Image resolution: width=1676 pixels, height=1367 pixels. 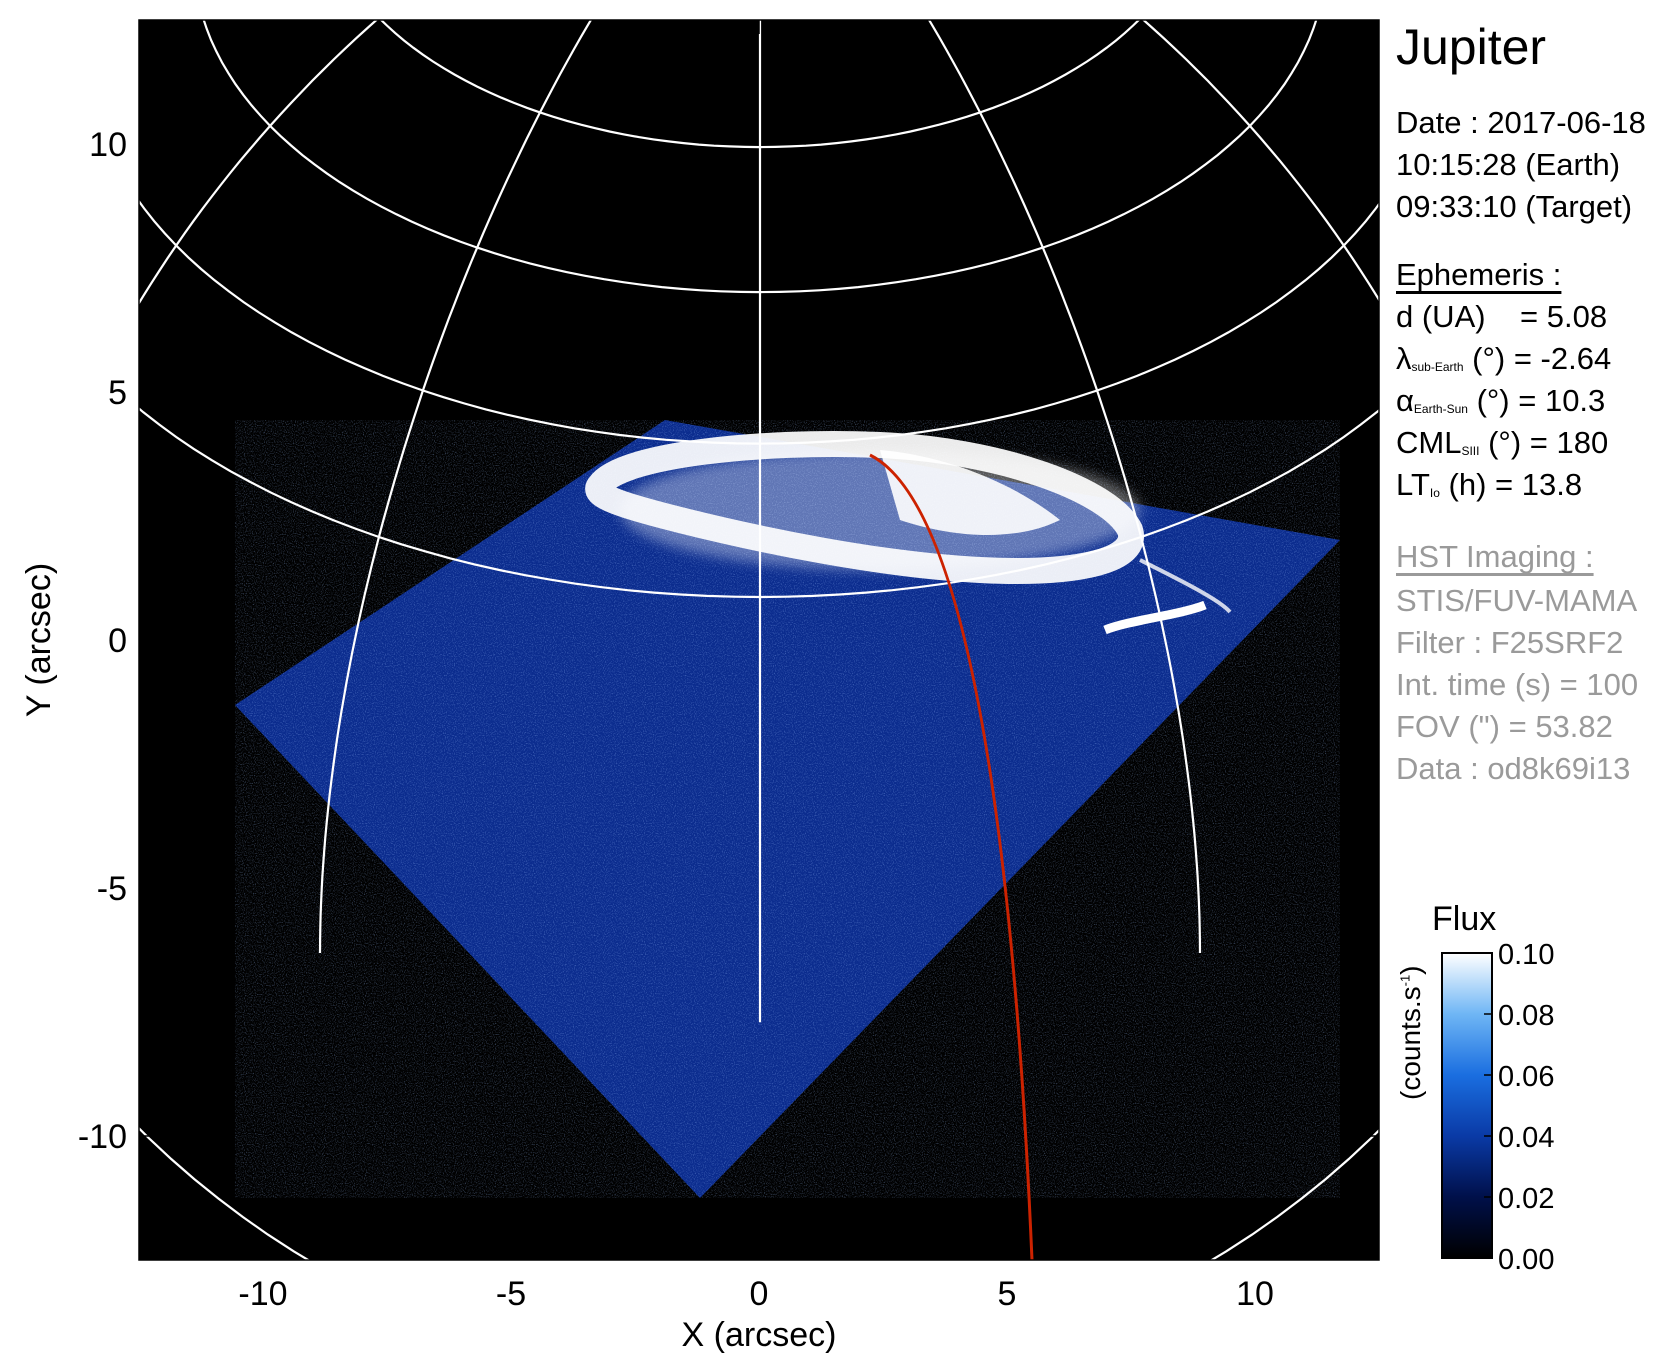 I want to click on hst-instrument: STIS/FUV-MAMA, so click(x=1517, y=600).